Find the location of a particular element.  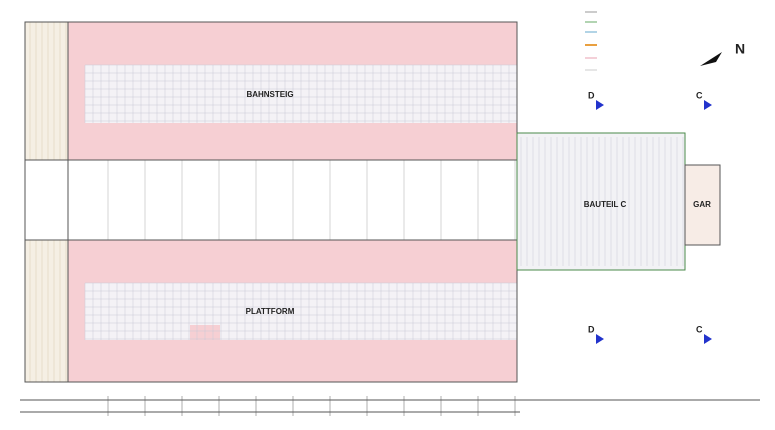

north-label: N is located at coordinates (740, 49).